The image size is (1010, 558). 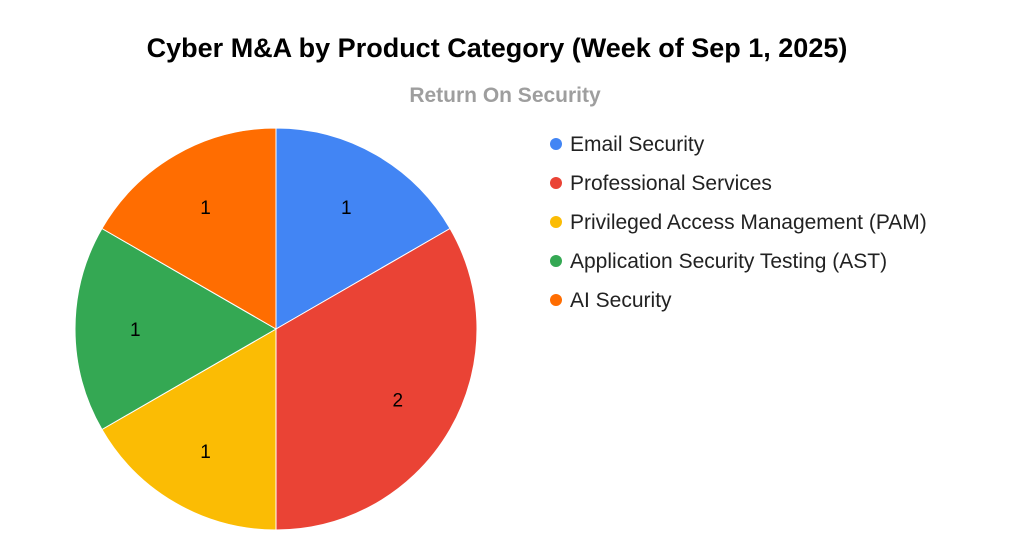 What do you see at coordinates (205, 452) in the screenshot?
I see `data-label-privileged-access-management-pam: 1` at bounding box center [205, 452].